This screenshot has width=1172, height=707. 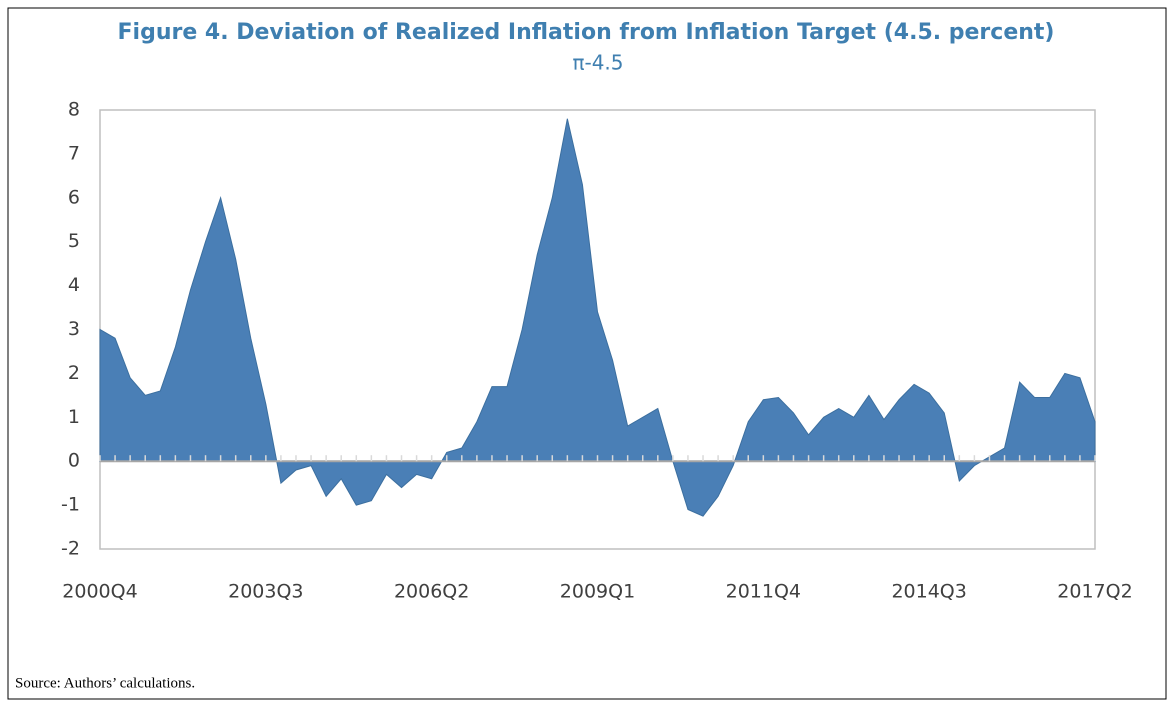 What do you see at coordinates (99, 592) in the screenshot?
I see `x-tick-label: 2000Q4` at bounding box center [99, 592].